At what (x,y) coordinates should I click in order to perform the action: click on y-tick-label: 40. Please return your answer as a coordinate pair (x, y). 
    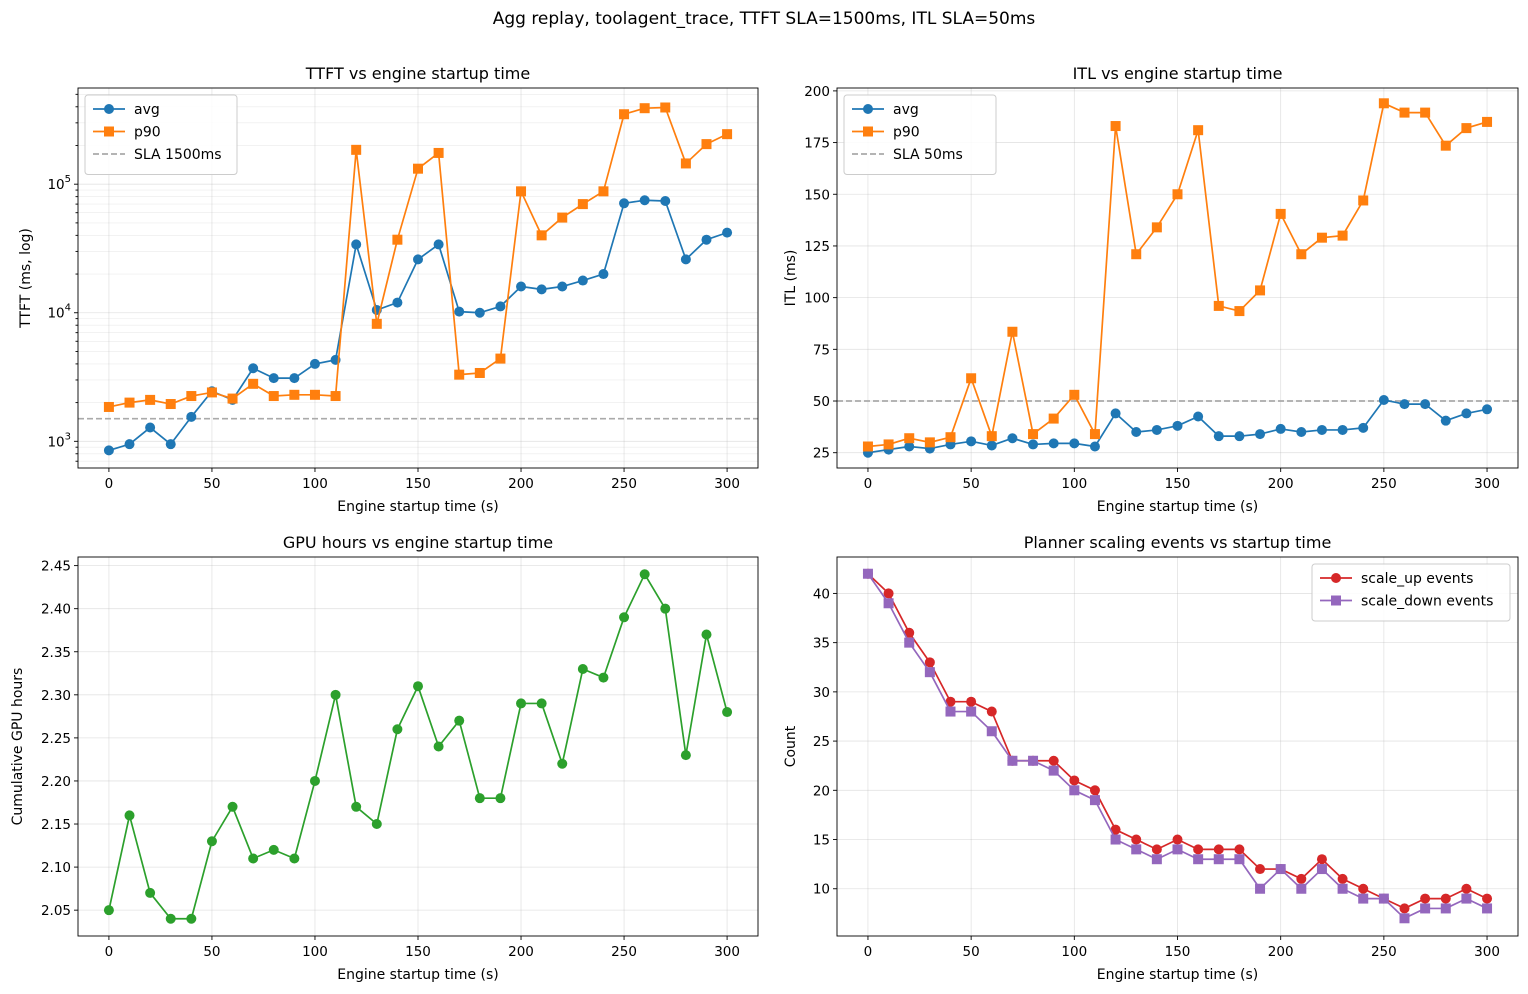
    Looking at the image, I should click on (821, 594).